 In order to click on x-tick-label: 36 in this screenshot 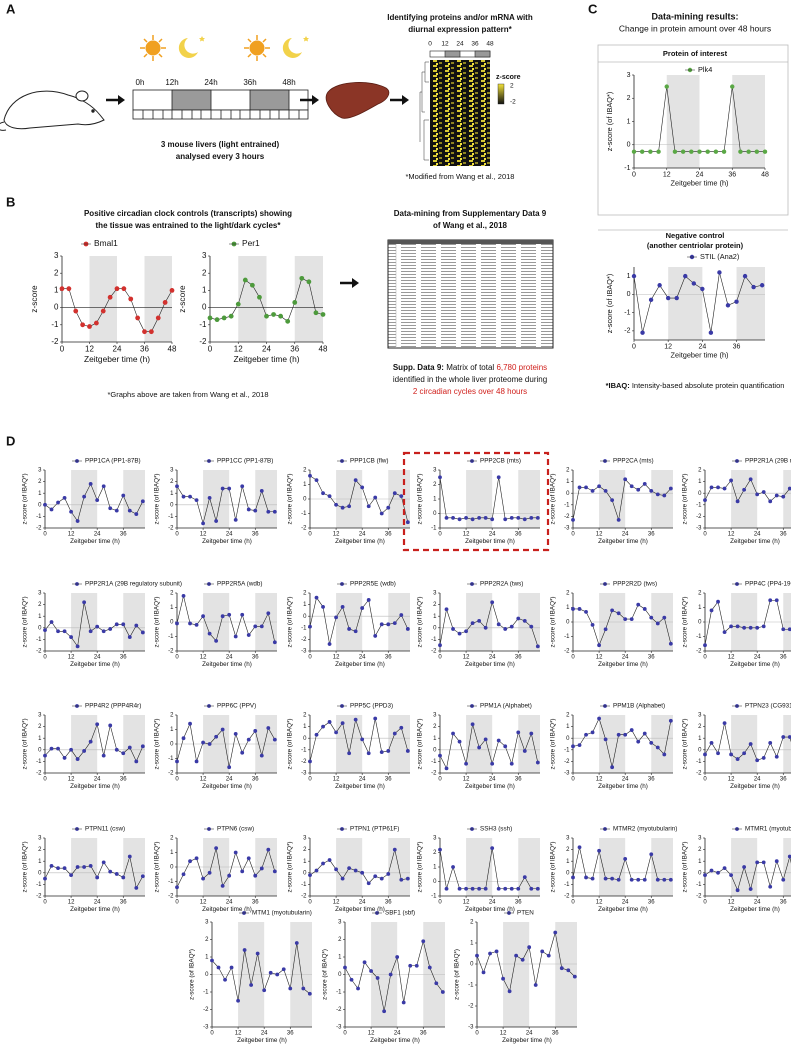, I will do `click(388, 534)`.